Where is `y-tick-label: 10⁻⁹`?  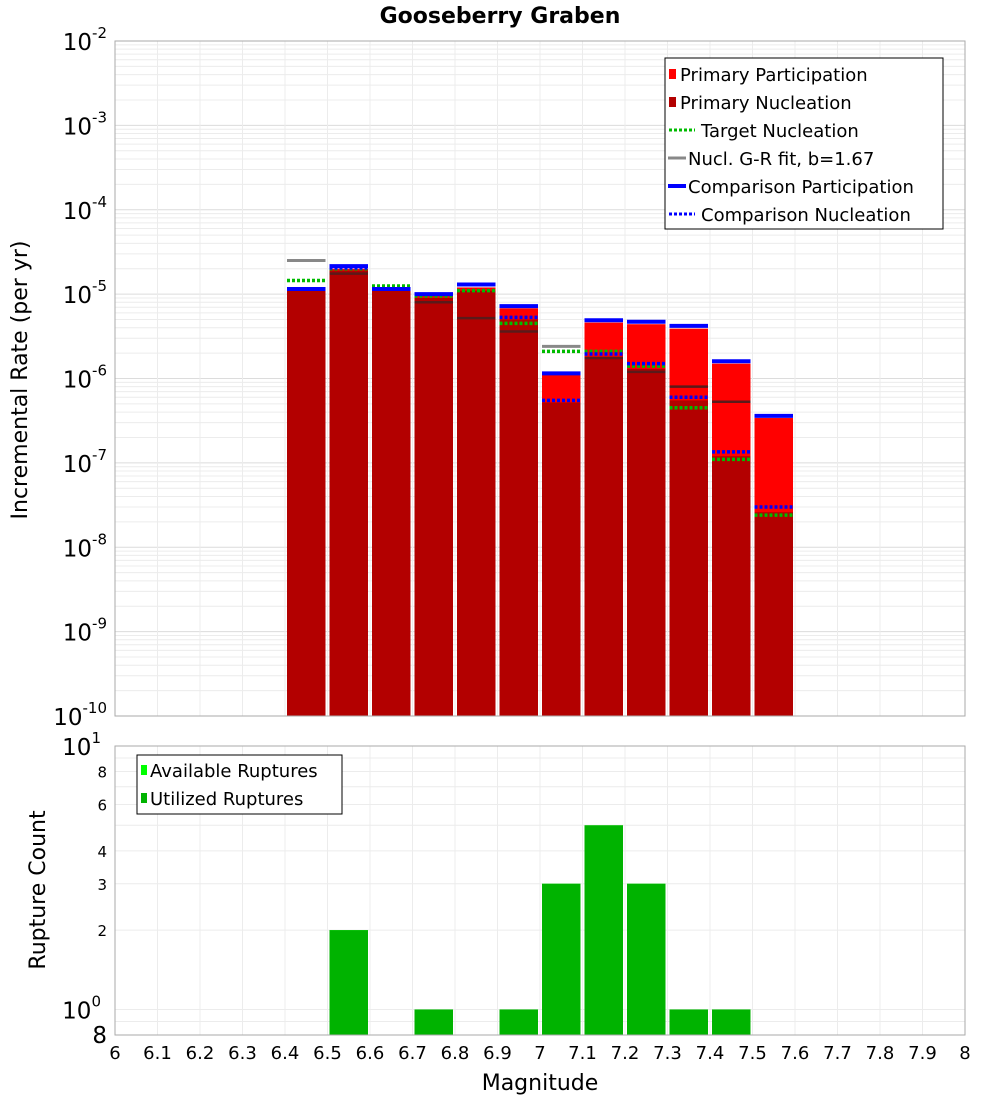
y-tick-label: 10⁻⁹ is located at coordinates (85, 631).